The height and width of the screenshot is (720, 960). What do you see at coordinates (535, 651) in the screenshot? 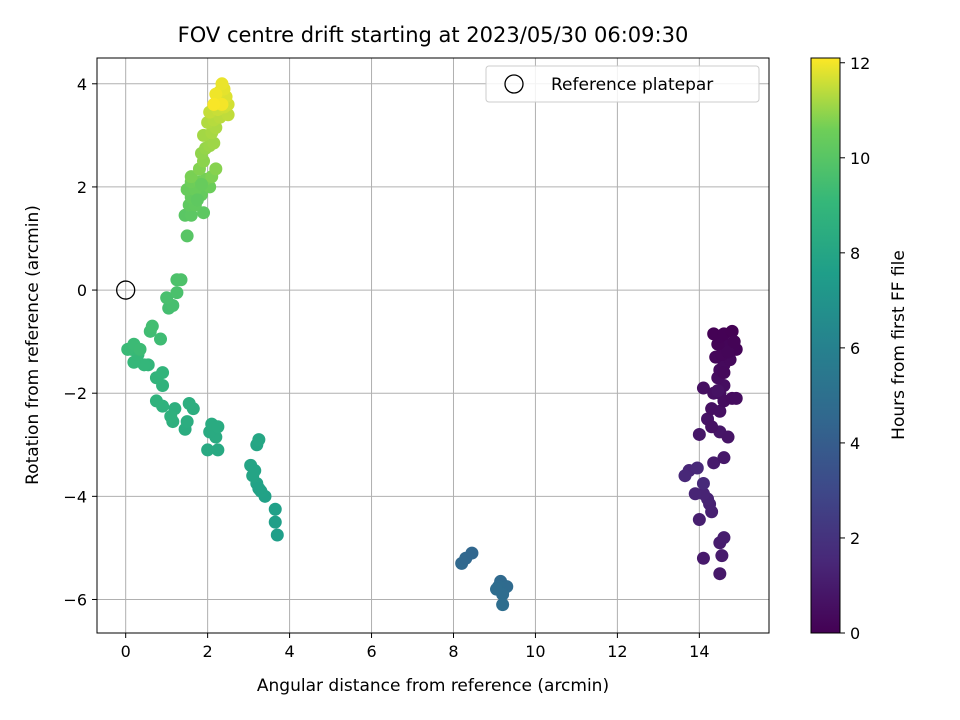
I see `x-tick-label: 10` at bounding box center [535, 651].